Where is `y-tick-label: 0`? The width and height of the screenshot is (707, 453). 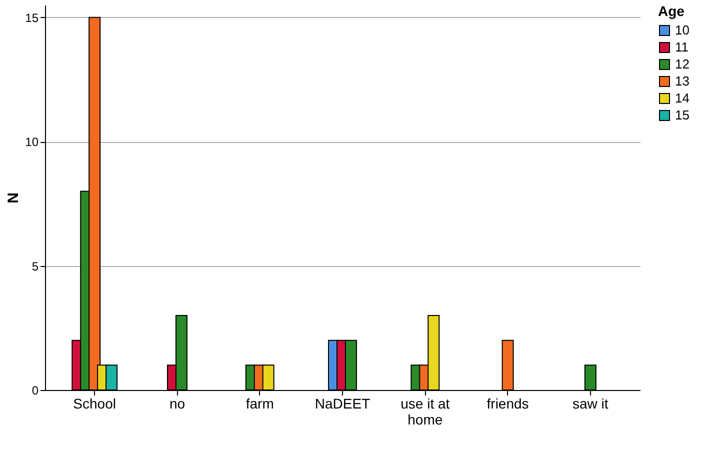 y-tick-label: 0 is located at coordinates (35, 391).